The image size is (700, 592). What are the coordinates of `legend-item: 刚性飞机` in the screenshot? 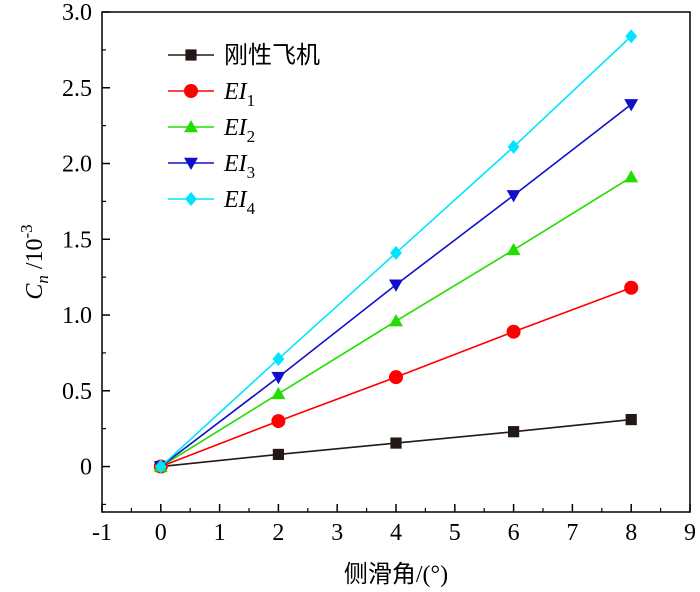 It's located at (244, 55).